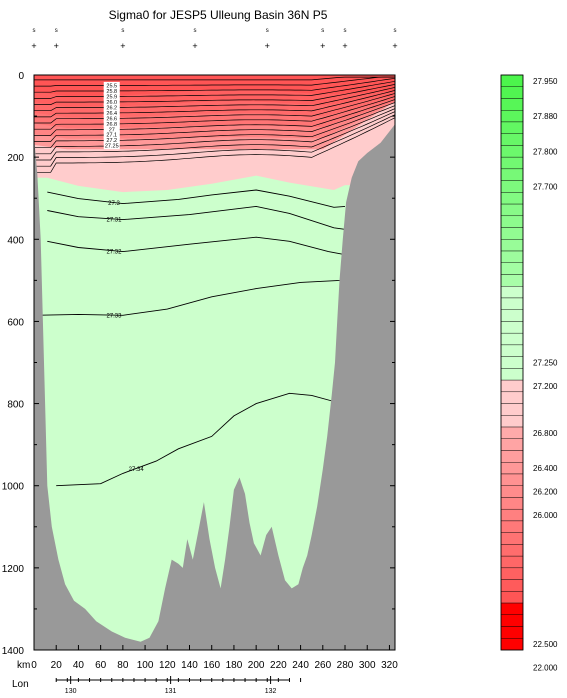 This screenshot has width=567, height=698. I want to click on colorbar-label: 27.950, so click(545, 81).